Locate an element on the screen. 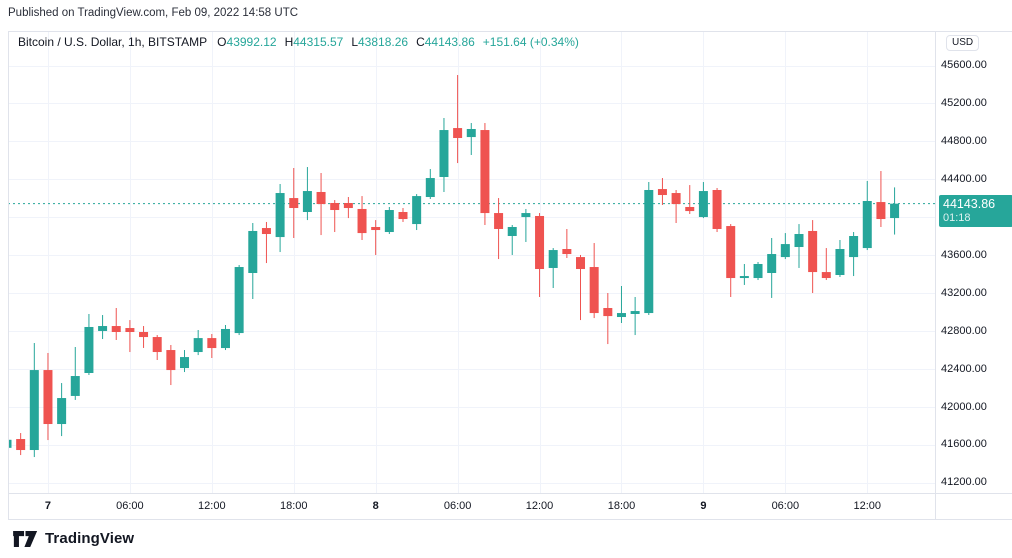  price-axis-label: 43600.00 is located at coordinates (964, 254).